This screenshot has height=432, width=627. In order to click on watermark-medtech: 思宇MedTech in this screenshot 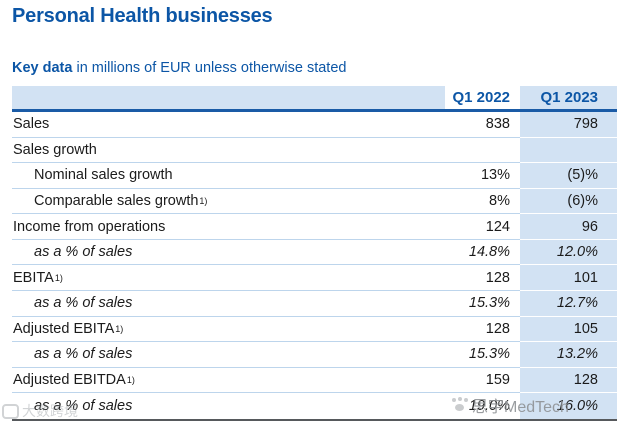, I will do `click(510, 405)`.